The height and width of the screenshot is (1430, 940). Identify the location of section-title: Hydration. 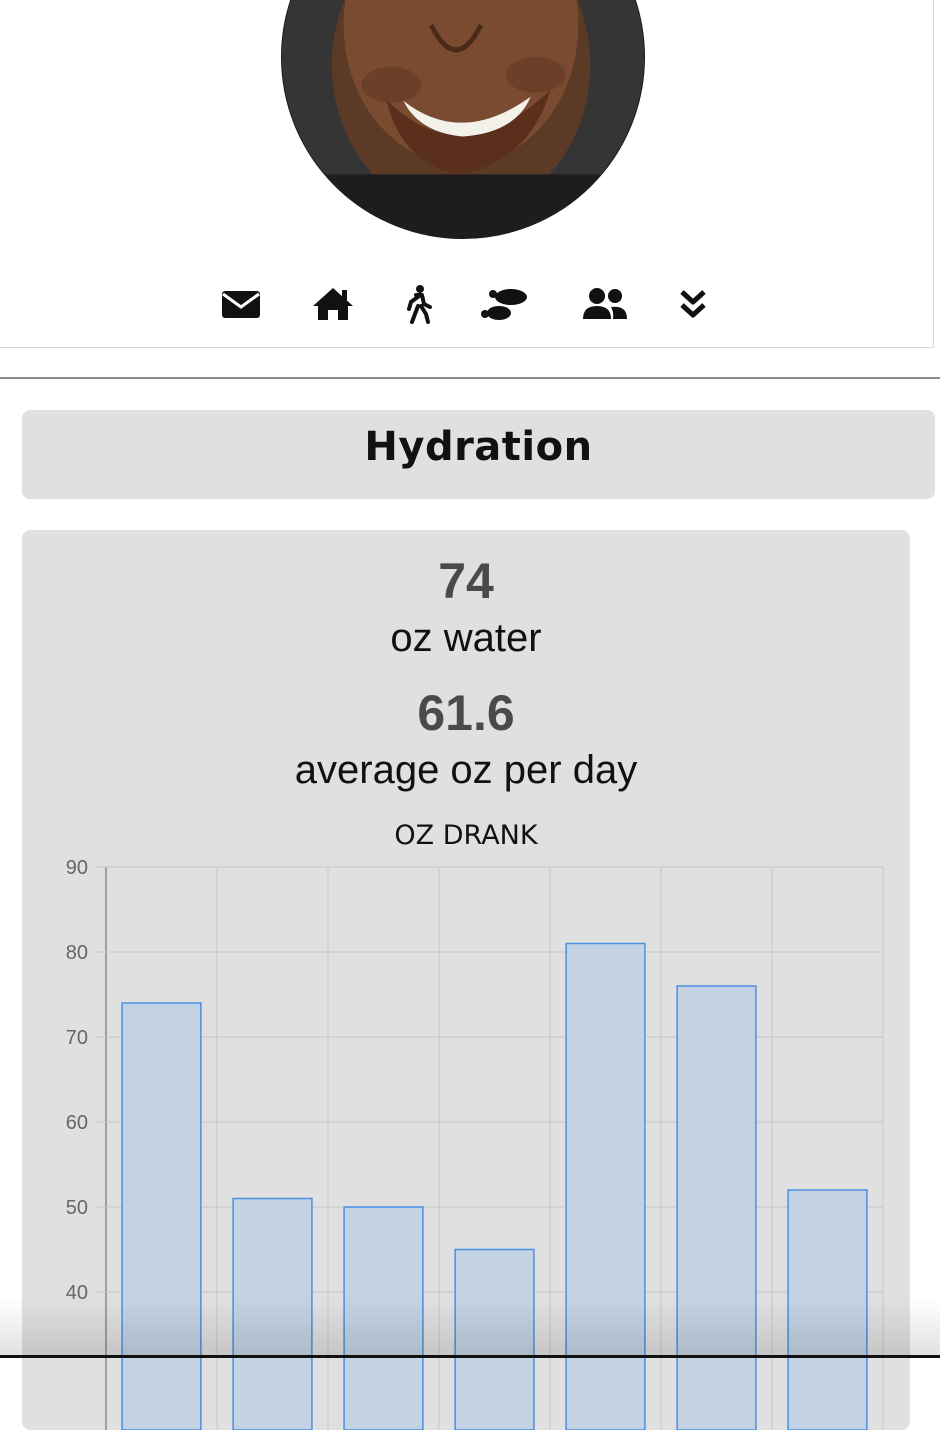
(478, 447).